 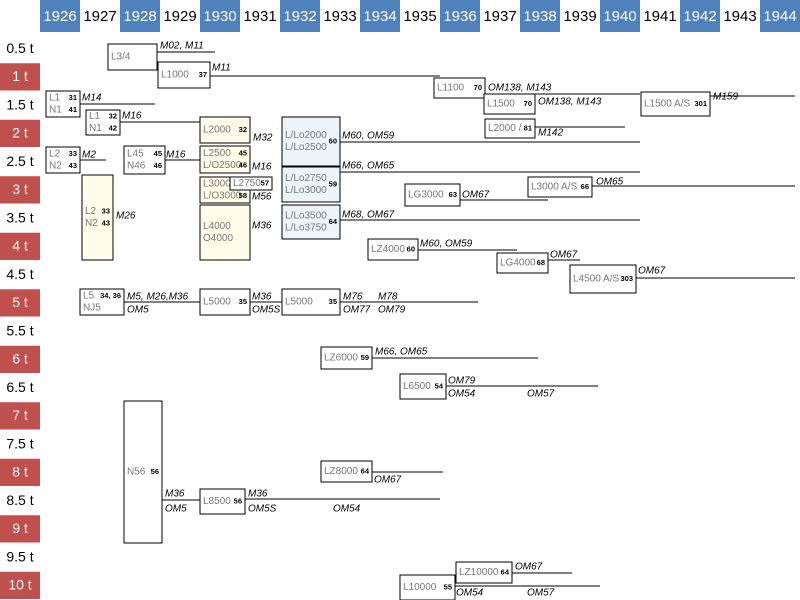 I want to click on engine-note: OM54, so click(x=347, y=509).